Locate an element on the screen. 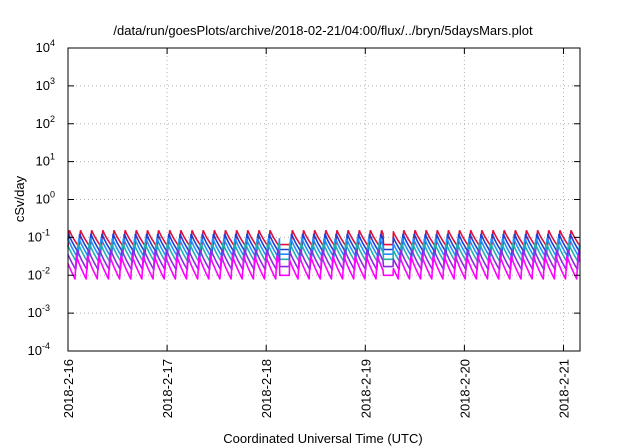  x-tick-label: 2018-2-17 is located at coordinates (167, 388).